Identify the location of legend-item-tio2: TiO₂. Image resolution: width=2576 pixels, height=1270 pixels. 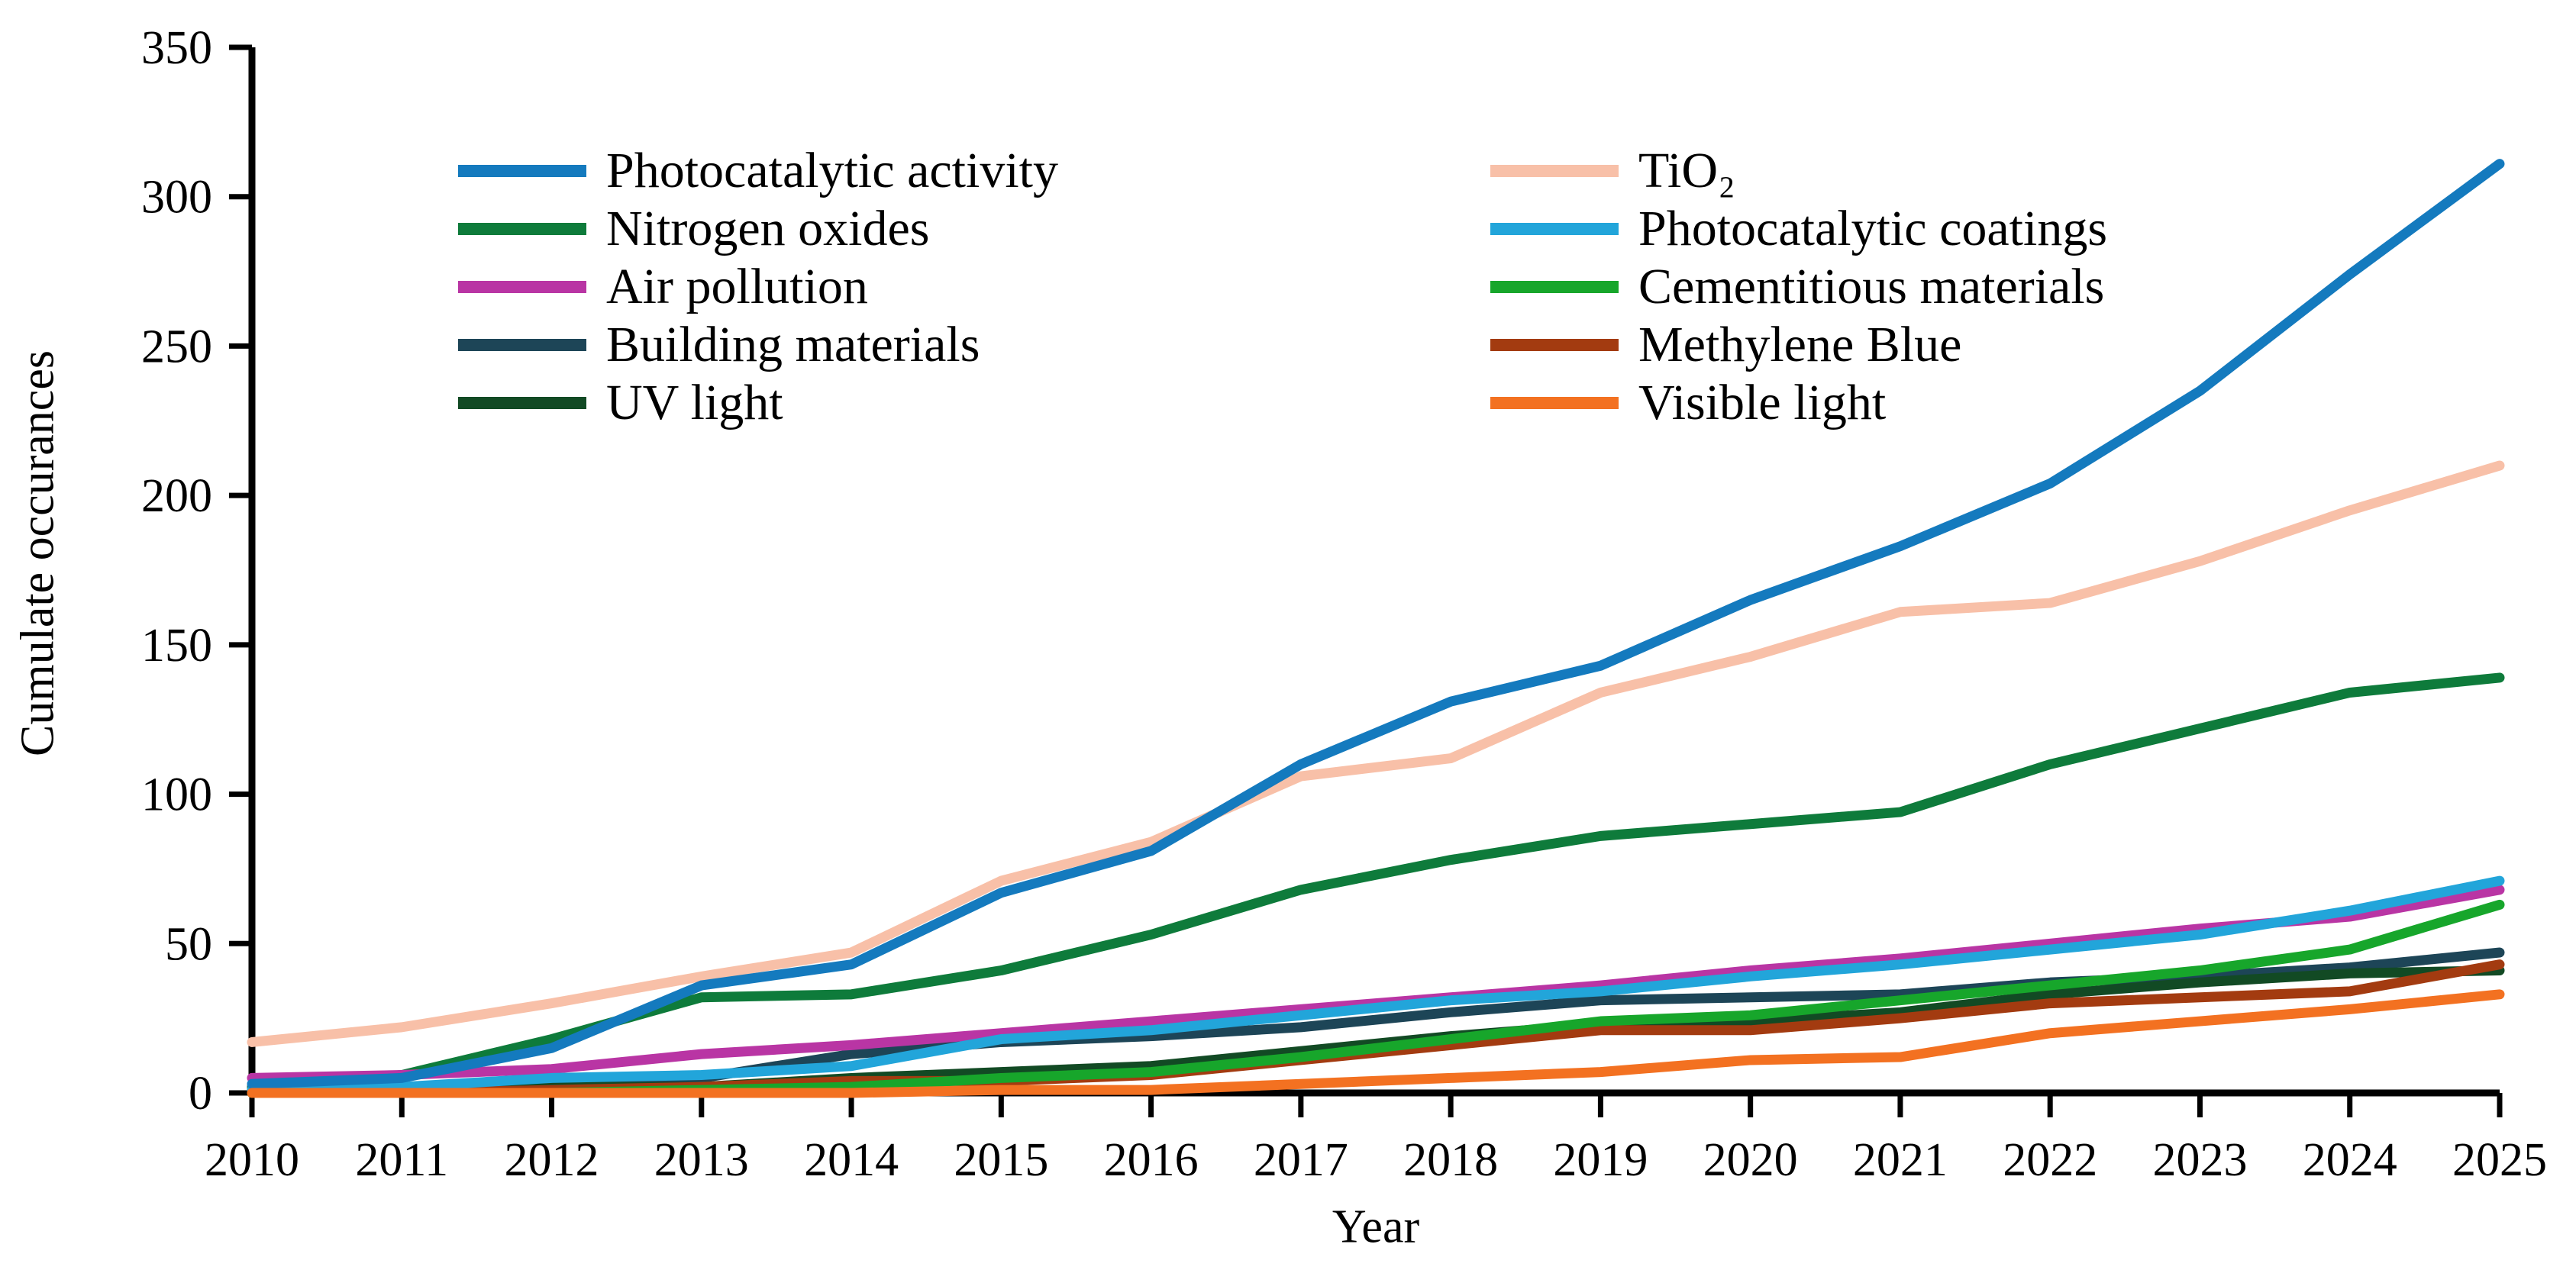
(1612, 171).